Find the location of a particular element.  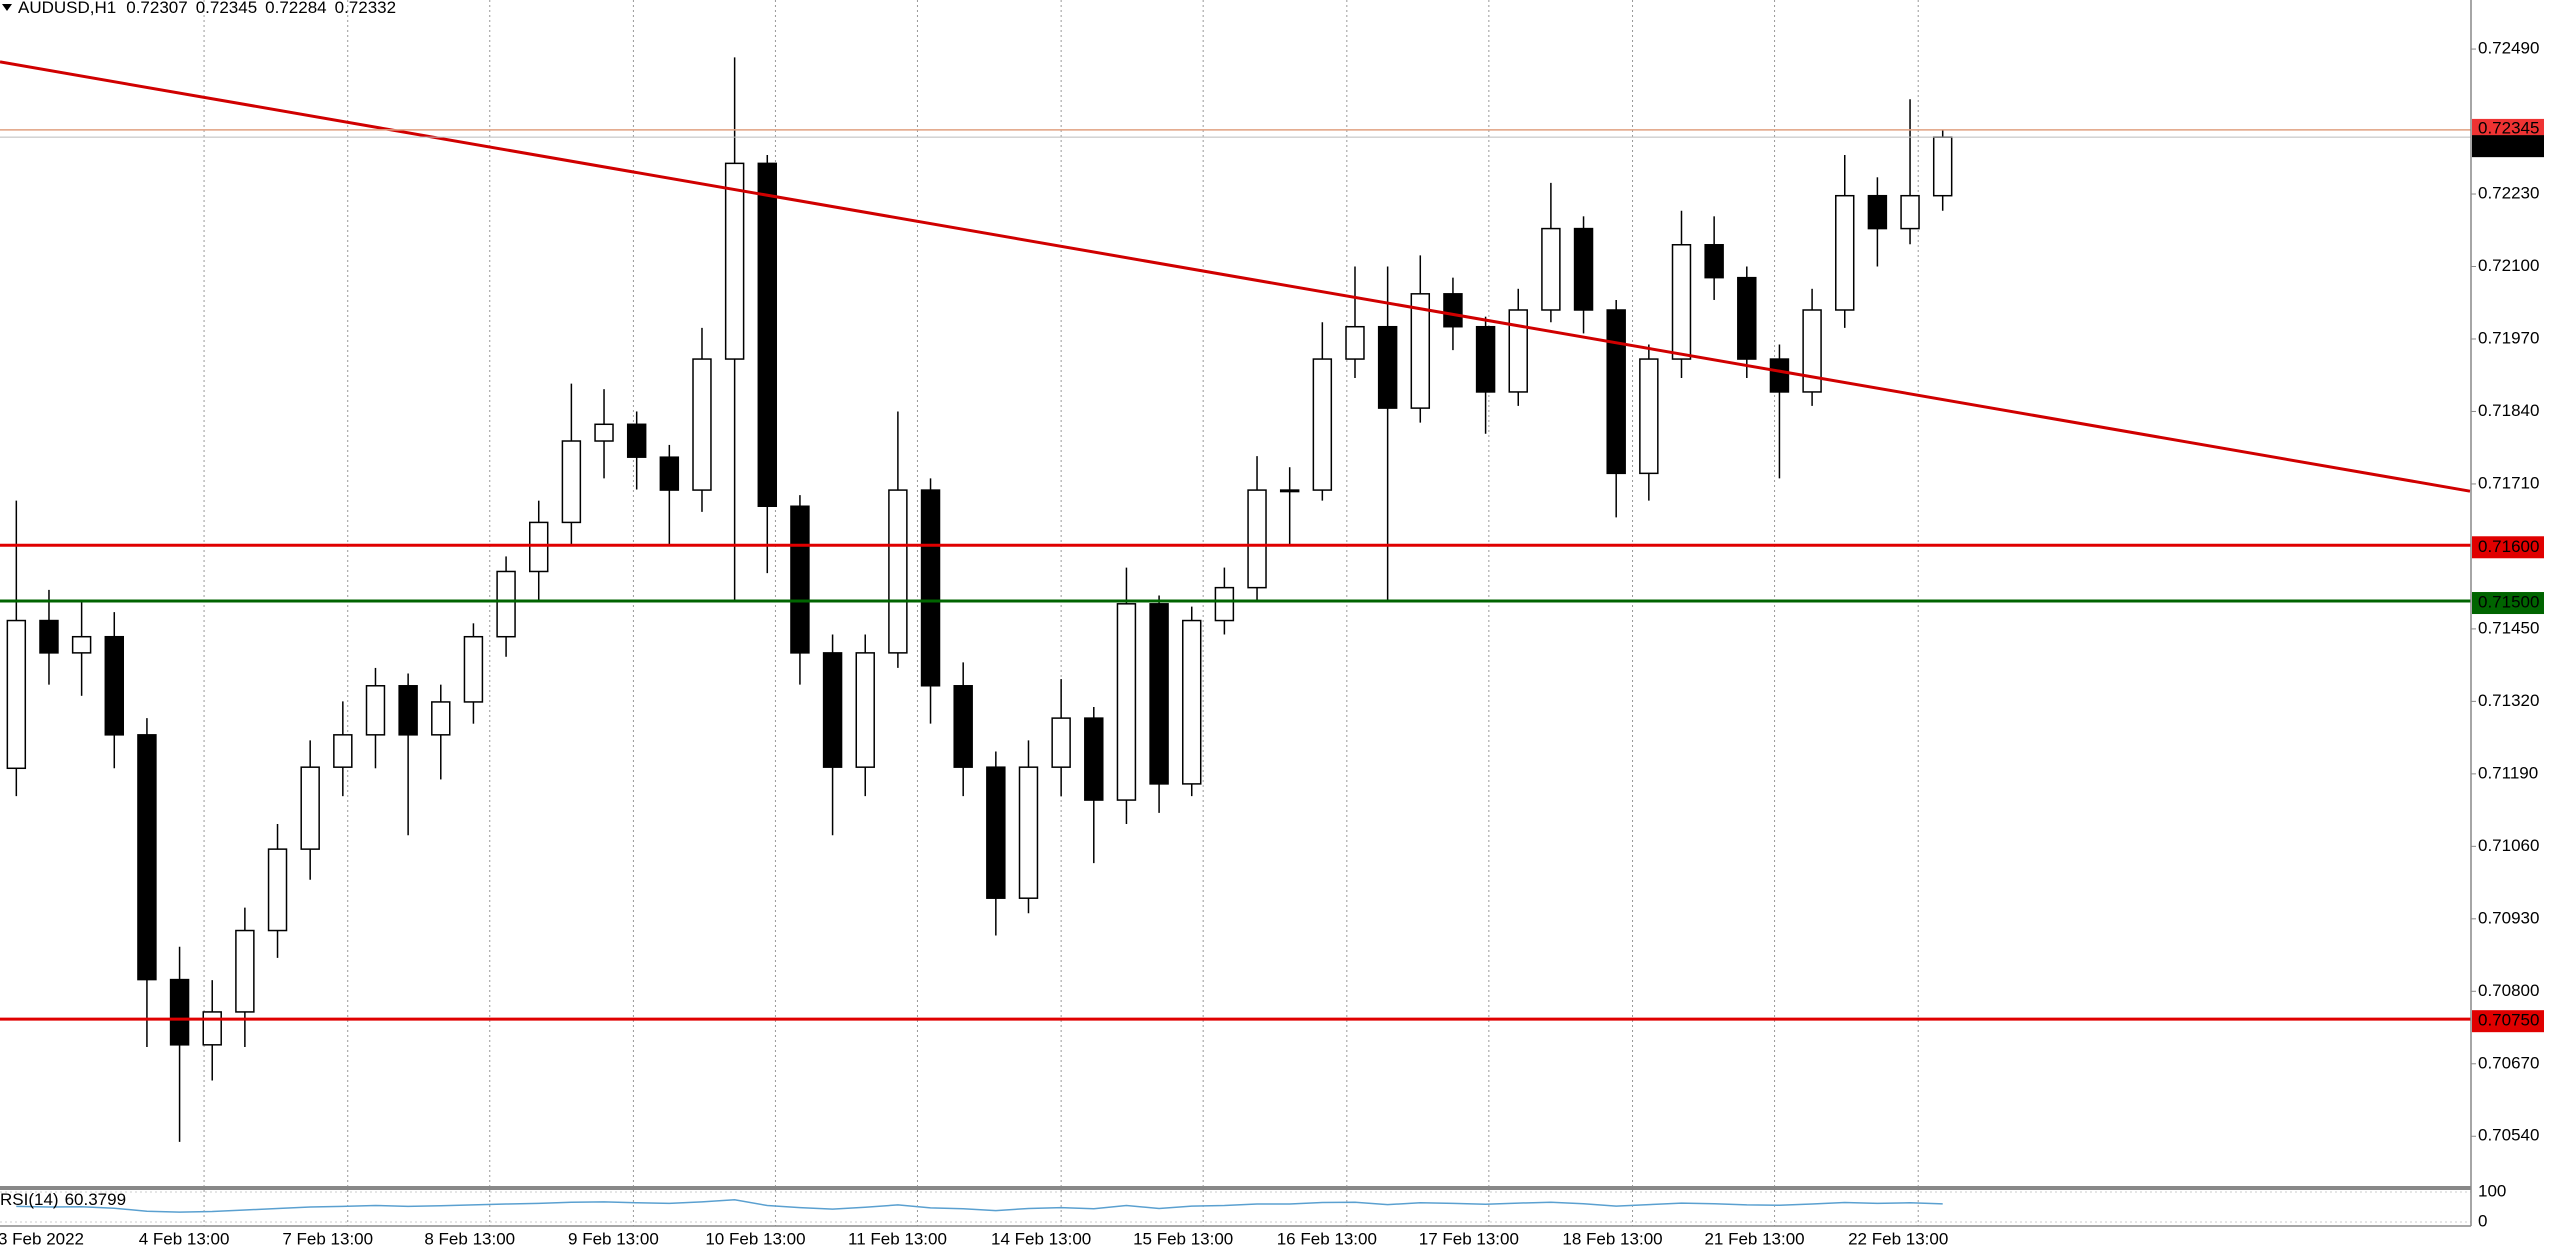

x-tick-label: 10 Feb 13:00 is located at coordinates (755, 1238).